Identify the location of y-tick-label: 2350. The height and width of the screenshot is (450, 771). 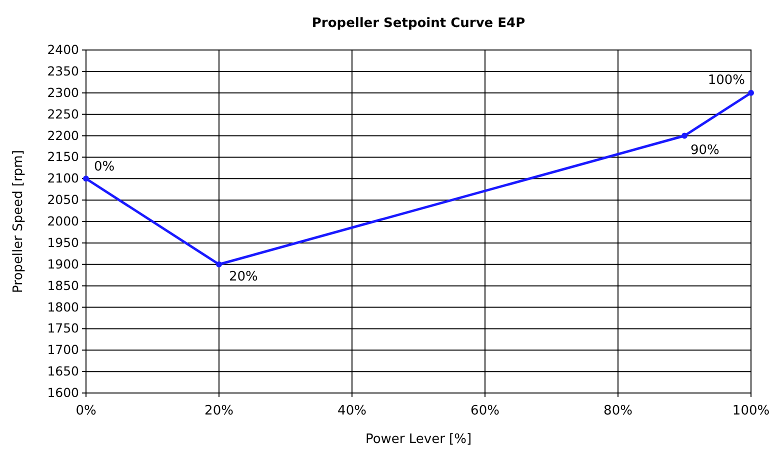
(63, 70).